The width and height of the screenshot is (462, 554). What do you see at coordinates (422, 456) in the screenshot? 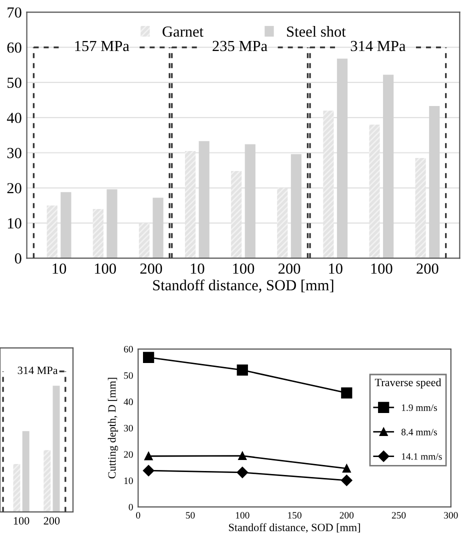
I see `legend-label: 14.1 mm/s` at bounding box center [422, 456].